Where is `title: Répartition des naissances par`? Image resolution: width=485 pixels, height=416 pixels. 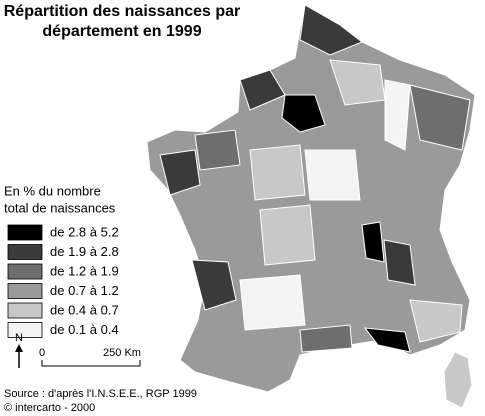
title: Répartition des naissances par is located at coordinates (122, 11).